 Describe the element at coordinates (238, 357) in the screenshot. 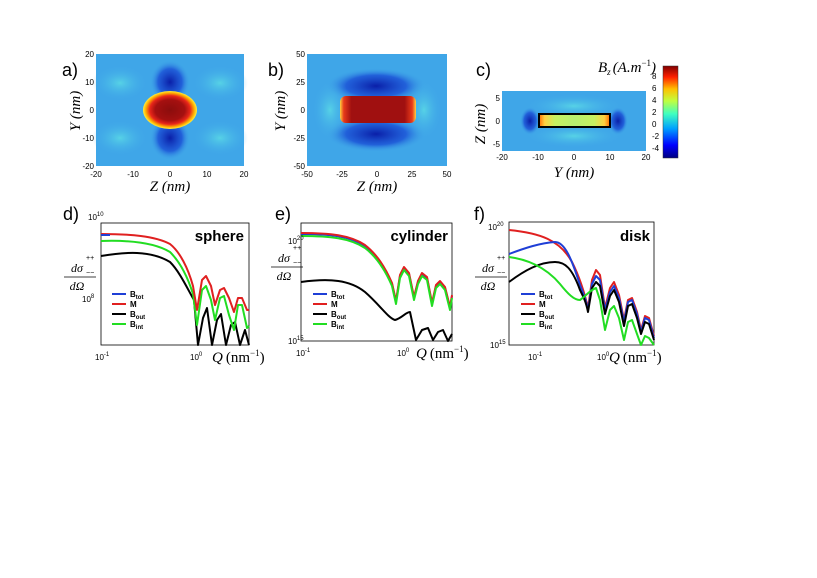

I see `xlabel-d: Q (nm−1)` at that location.